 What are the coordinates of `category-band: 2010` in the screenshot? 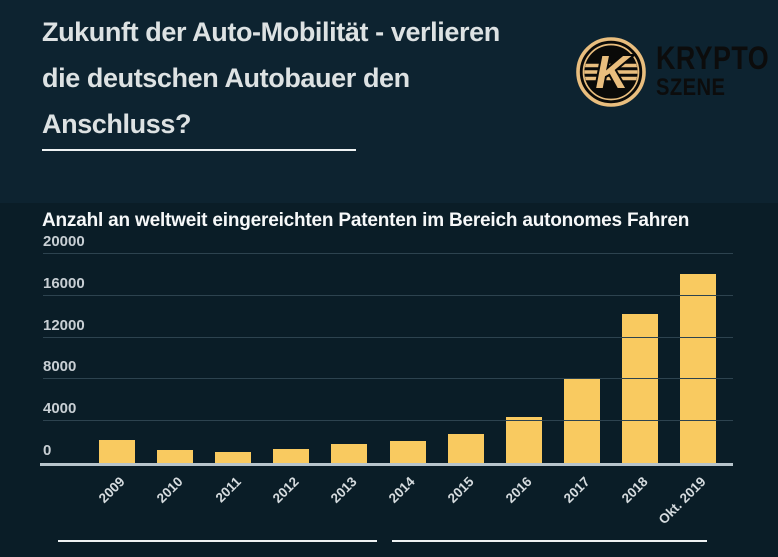 It's located at (175, 380).